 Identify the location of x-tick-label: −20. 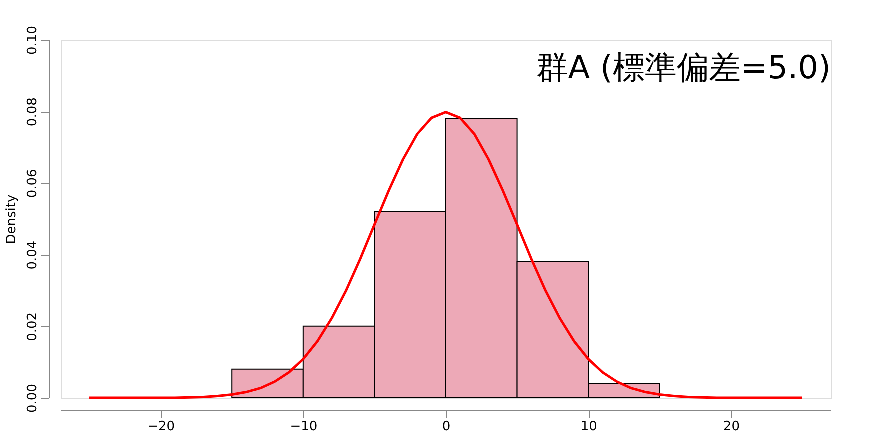
(162, 427).